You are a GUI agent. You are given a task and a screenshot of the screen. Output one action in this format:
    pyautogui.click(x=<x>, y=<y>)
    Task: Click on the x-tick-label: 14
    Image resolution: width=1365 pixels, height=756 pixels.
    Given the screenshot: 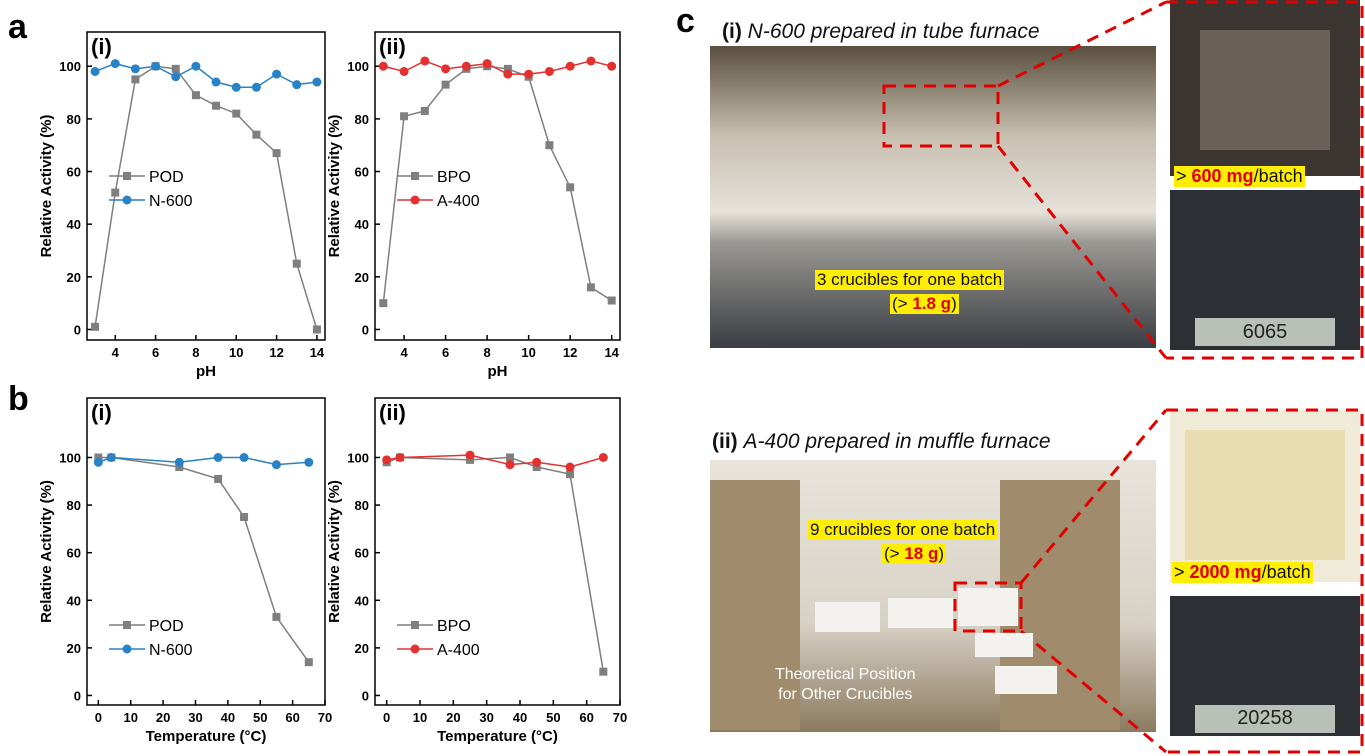 What is the action you would take?
    pyautogui.click(x=317, y=352)
    